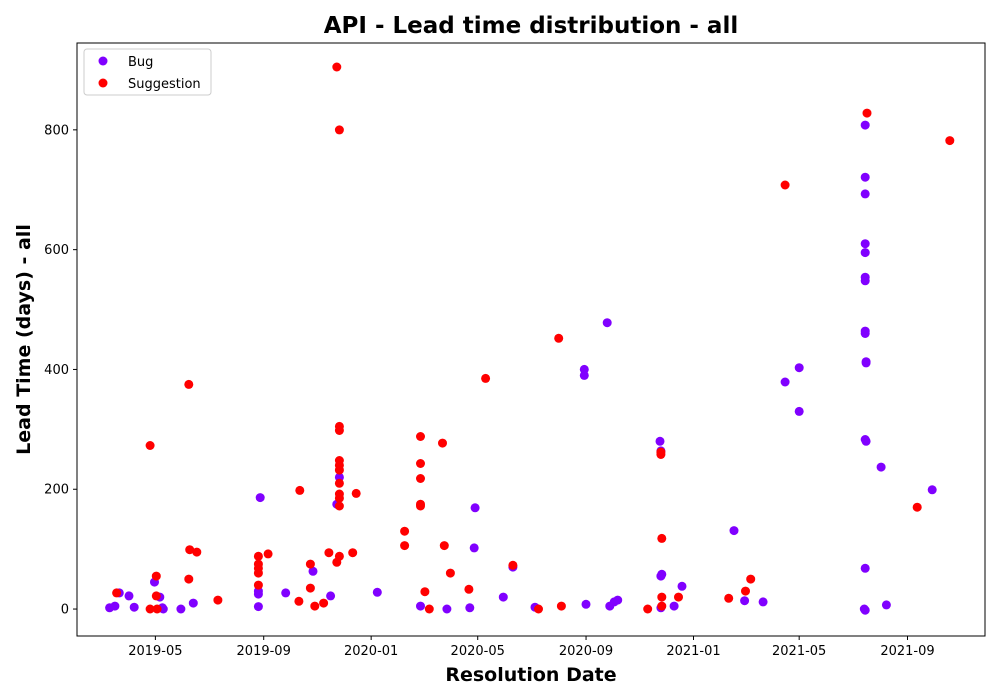 The height and width of the screenshot is (700, 1000). Describe the element at coordinates (24, 339) in the screenshot. I see `y-axis-label: Lead Time (days) - all` at that location.